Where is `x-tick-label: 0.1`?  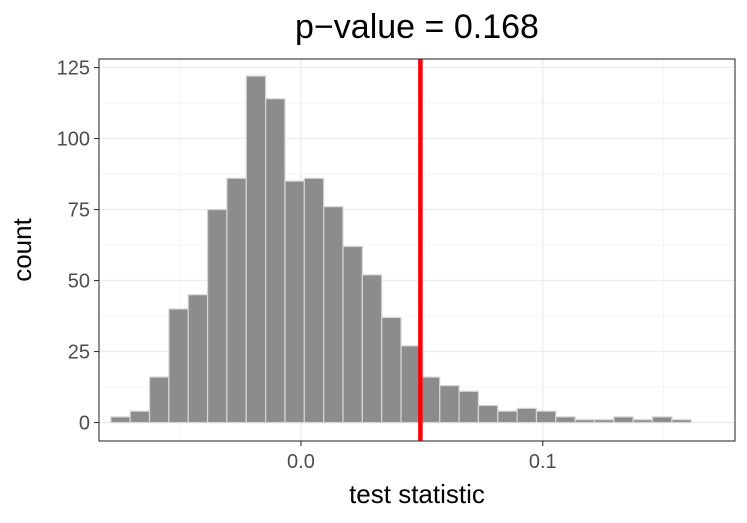 x-tick-label: 0.1 is located at coordinates (543, 462).